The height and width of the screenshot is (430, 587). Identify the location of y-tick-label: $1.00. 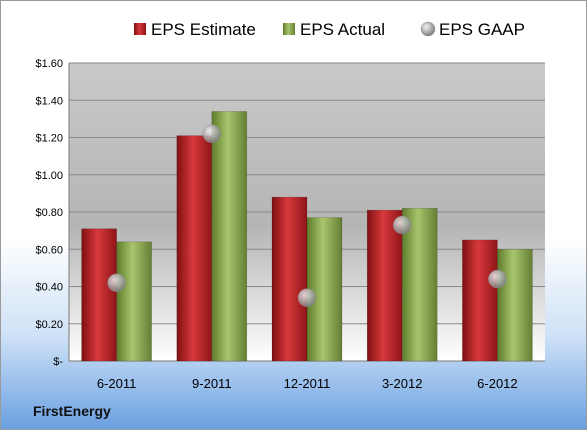
(49, 176).